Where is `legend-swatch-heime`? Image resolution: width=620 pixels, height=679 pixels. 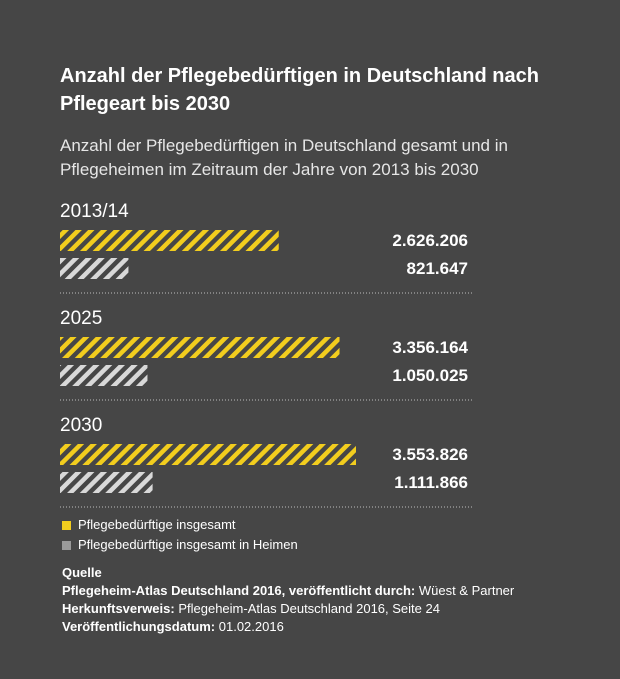 legend-swatch-heime is located at coordinates (66, 545).